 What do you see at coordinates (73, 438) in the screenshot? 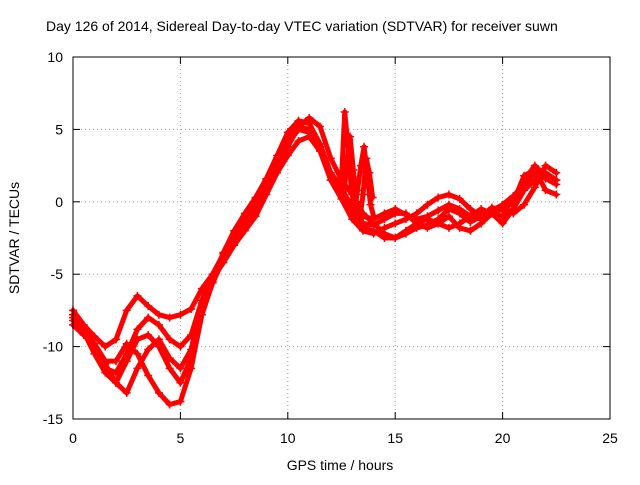
I see `x-tick-label: 0` at bounding box center [73, 438].